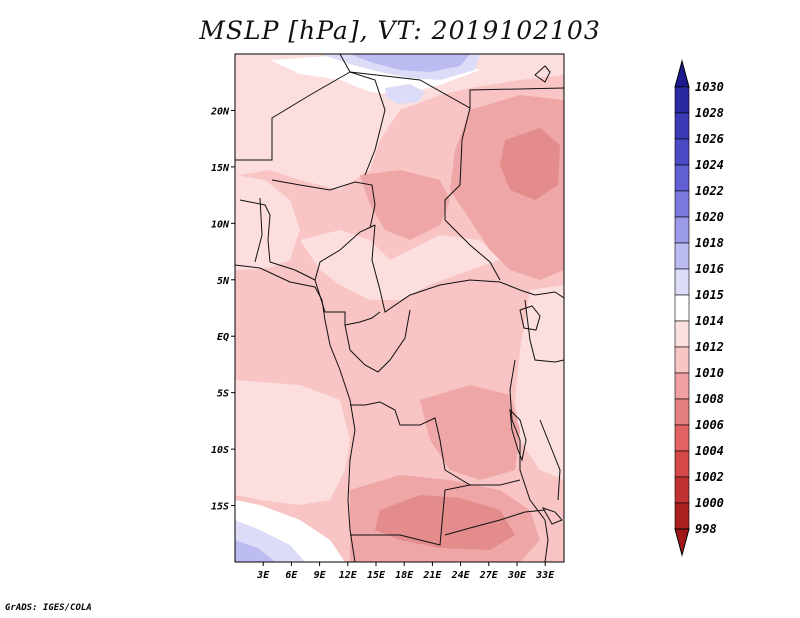 This screenshot has width=800, height=618. I want to click on lon-tick-label: 24E, so click(461, 575).